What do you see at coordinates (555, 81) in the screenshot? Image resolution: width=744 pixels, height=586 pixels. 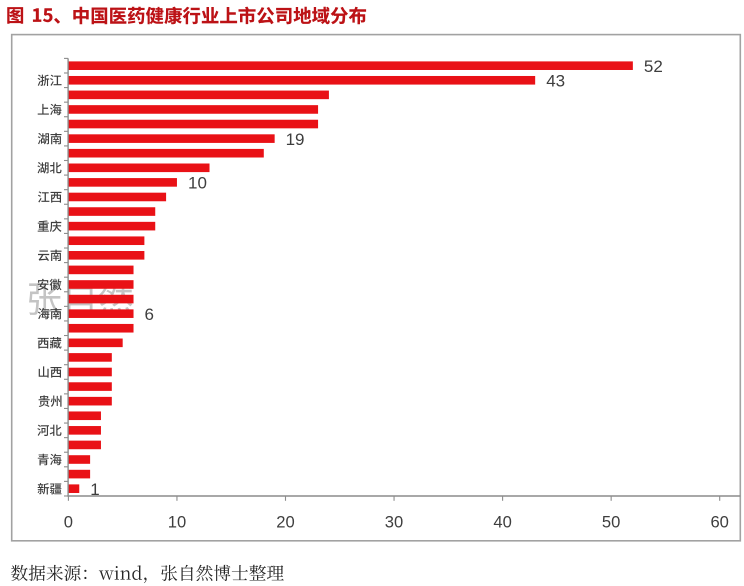 I see `svg-text: 43` at bounding box center [555, 81].